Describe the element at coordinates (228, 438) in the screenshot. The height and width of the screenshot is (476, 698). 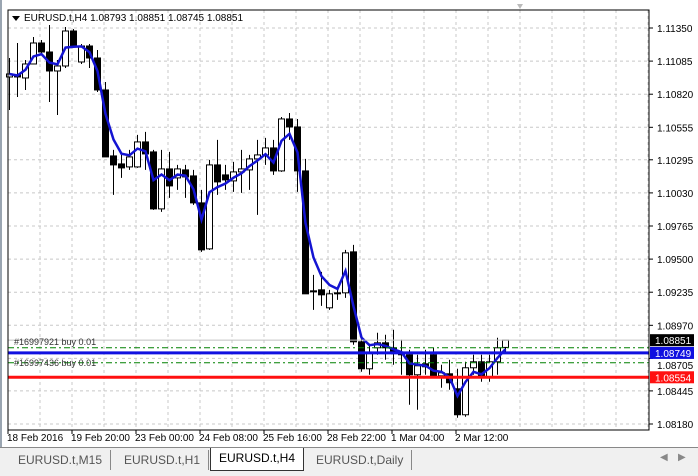
I see `time-tick-label: 24 Feb 08:00` at that location.